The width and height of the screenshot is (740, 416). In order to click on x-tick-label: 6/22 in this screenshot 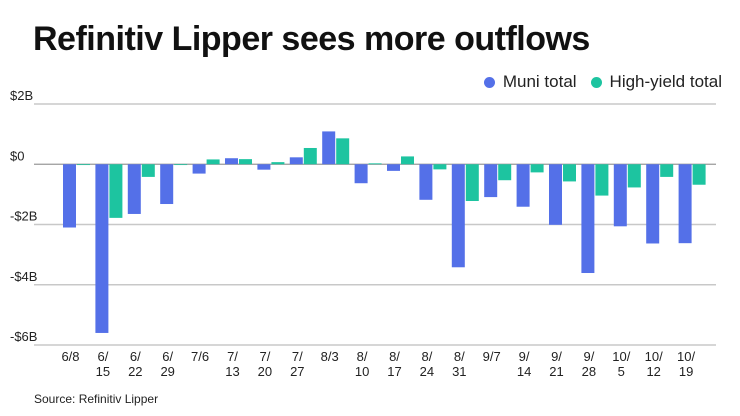, I will do `click(135, 364)`.